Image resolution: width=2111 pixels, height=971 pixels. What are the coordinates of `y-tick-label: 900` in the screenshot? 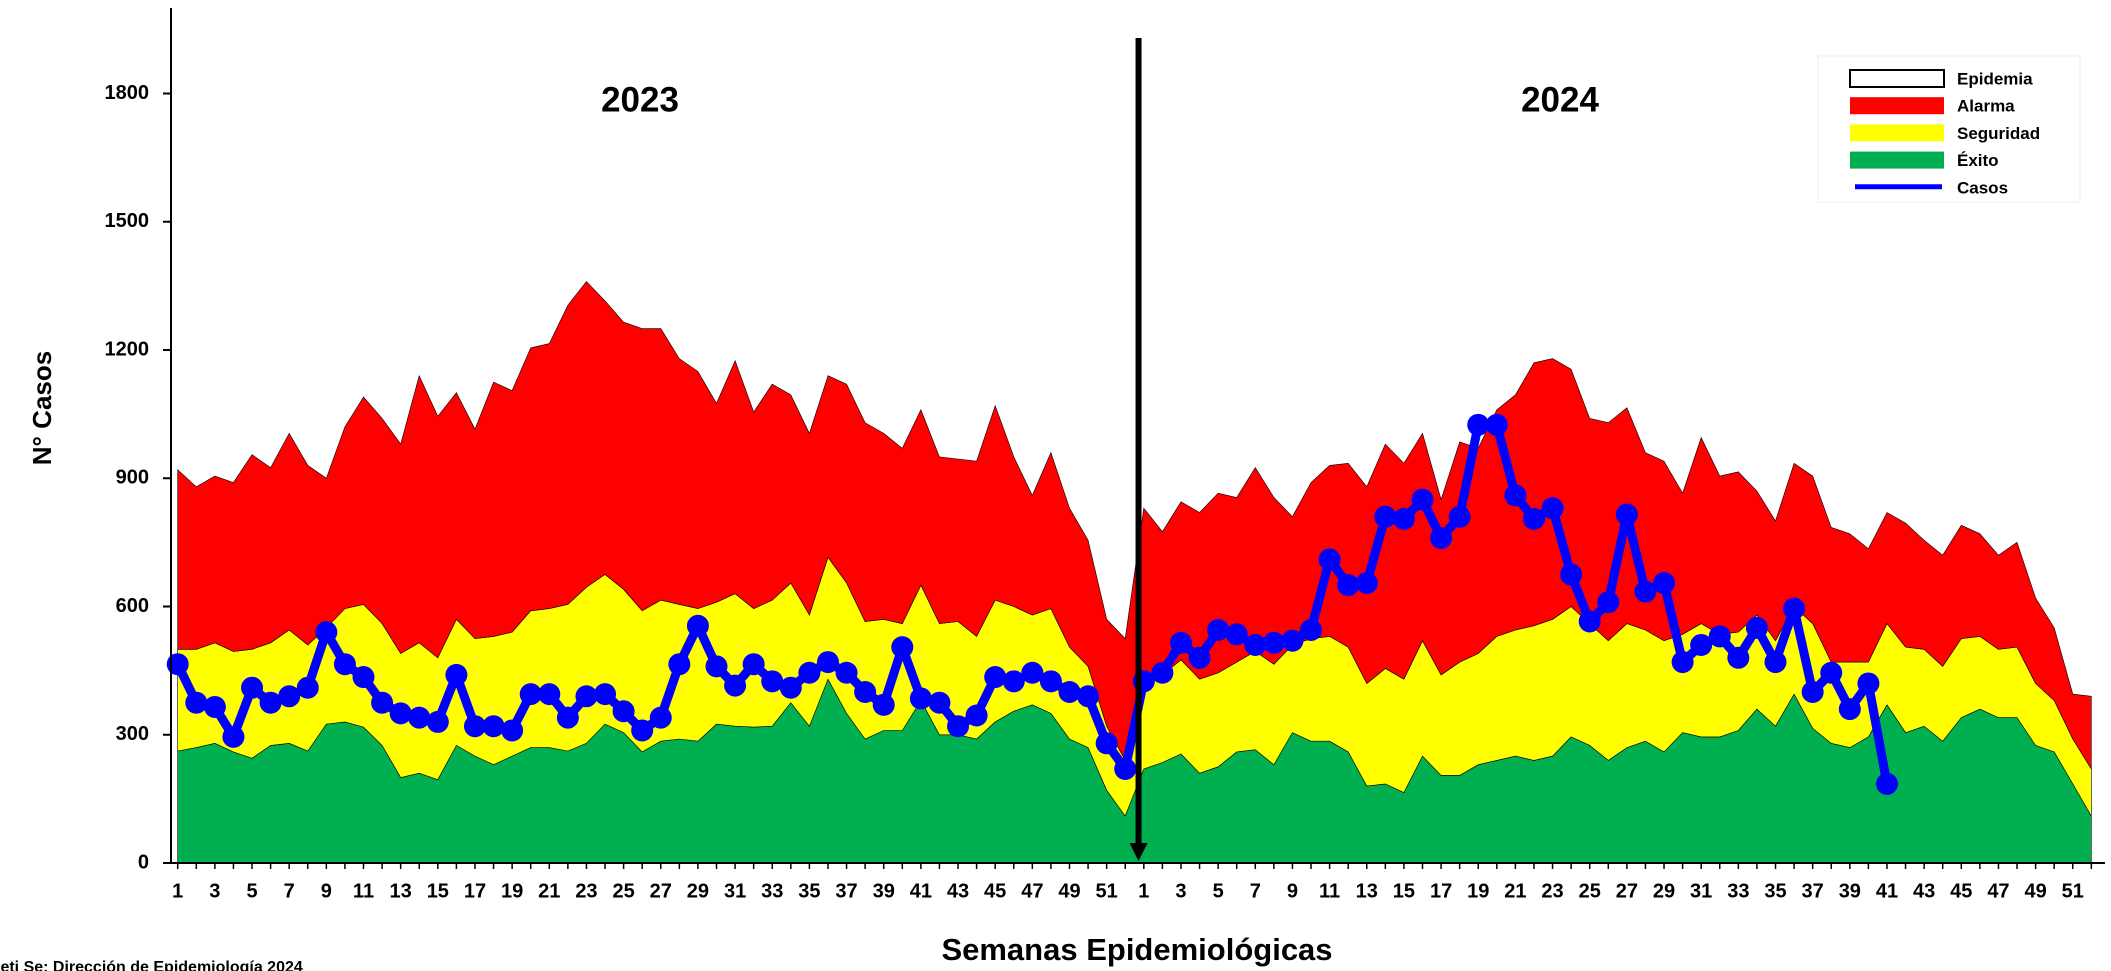 It's located at (132, 478).